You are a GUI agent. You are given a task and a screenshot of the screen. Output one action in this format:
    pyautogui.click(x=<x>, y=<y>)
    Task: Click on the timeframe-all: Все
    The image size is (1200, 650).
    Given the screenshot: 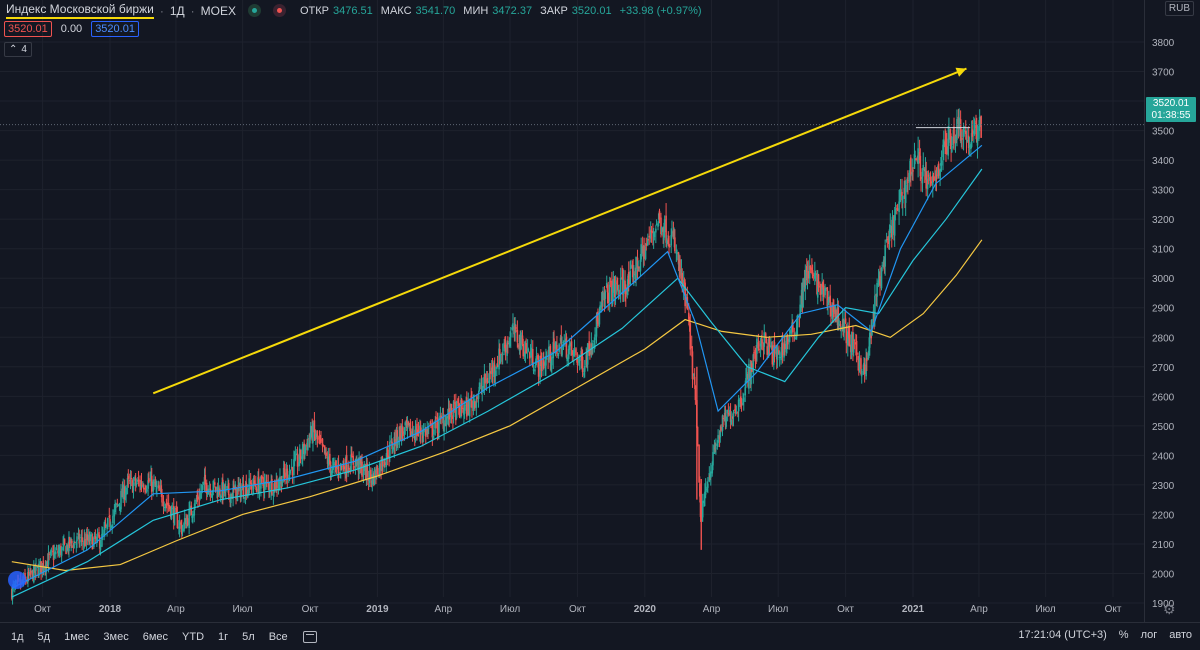 What is the action you would take?
    pyautogui.click(x=278, y=636)
    